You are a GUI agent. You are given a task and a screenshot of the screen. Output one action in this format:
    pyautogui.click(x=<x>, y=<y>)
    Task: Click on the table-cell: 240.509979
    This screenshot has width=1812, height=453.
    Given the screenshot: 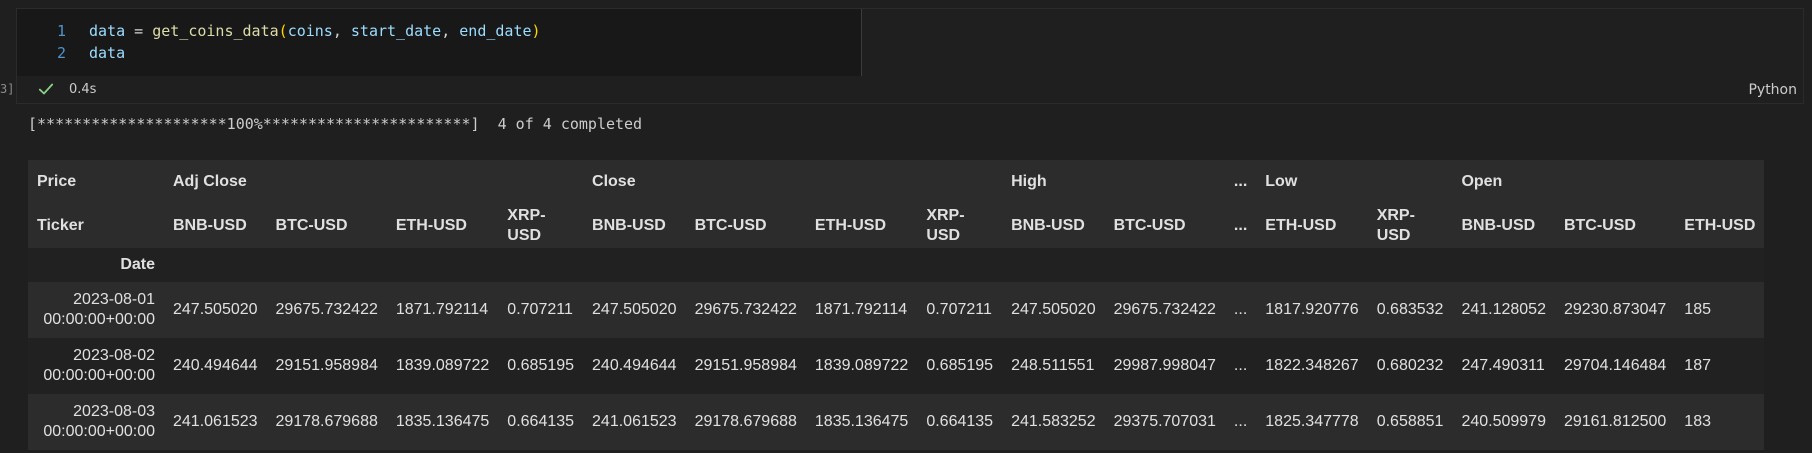 What is the action you would take?
    pyautogui.click(x=1503, y=421)
    